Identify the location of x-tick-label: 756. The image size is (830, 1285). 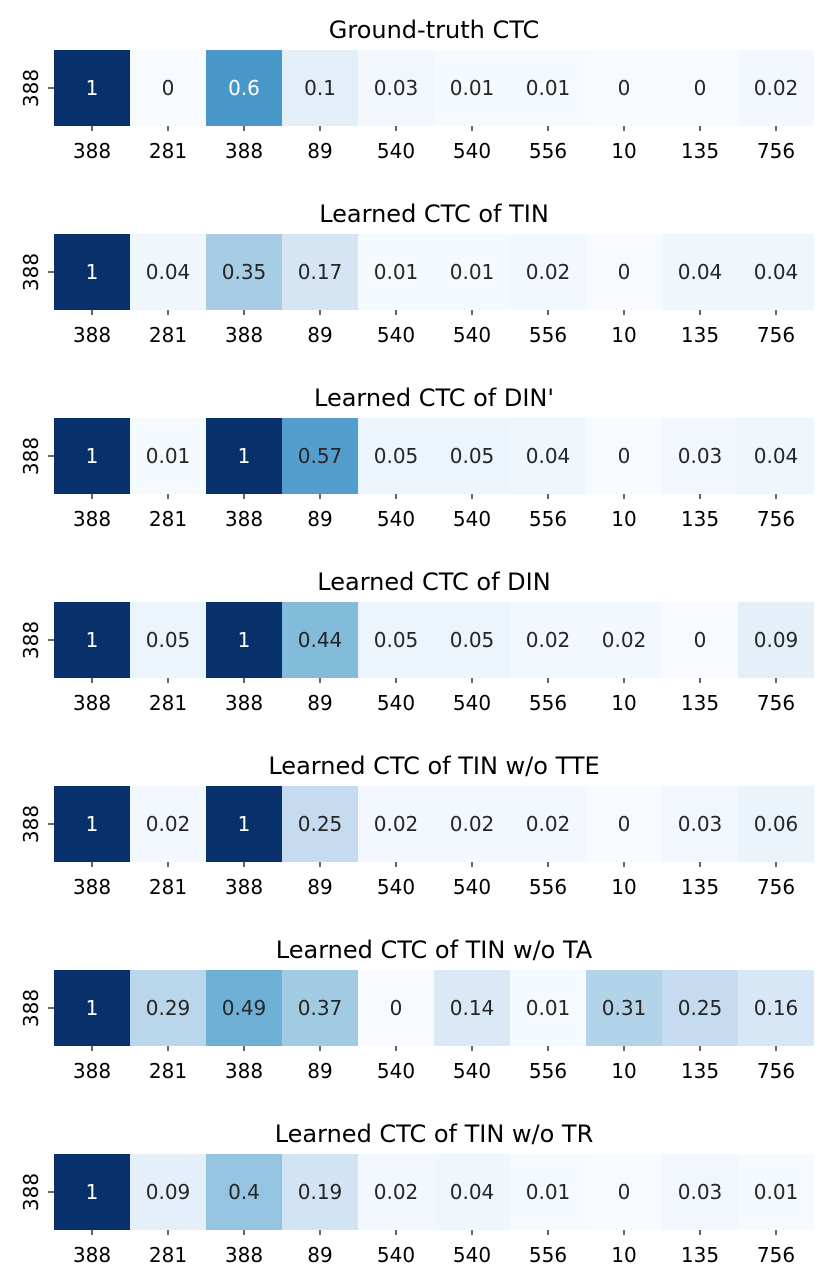
(776, 1255).